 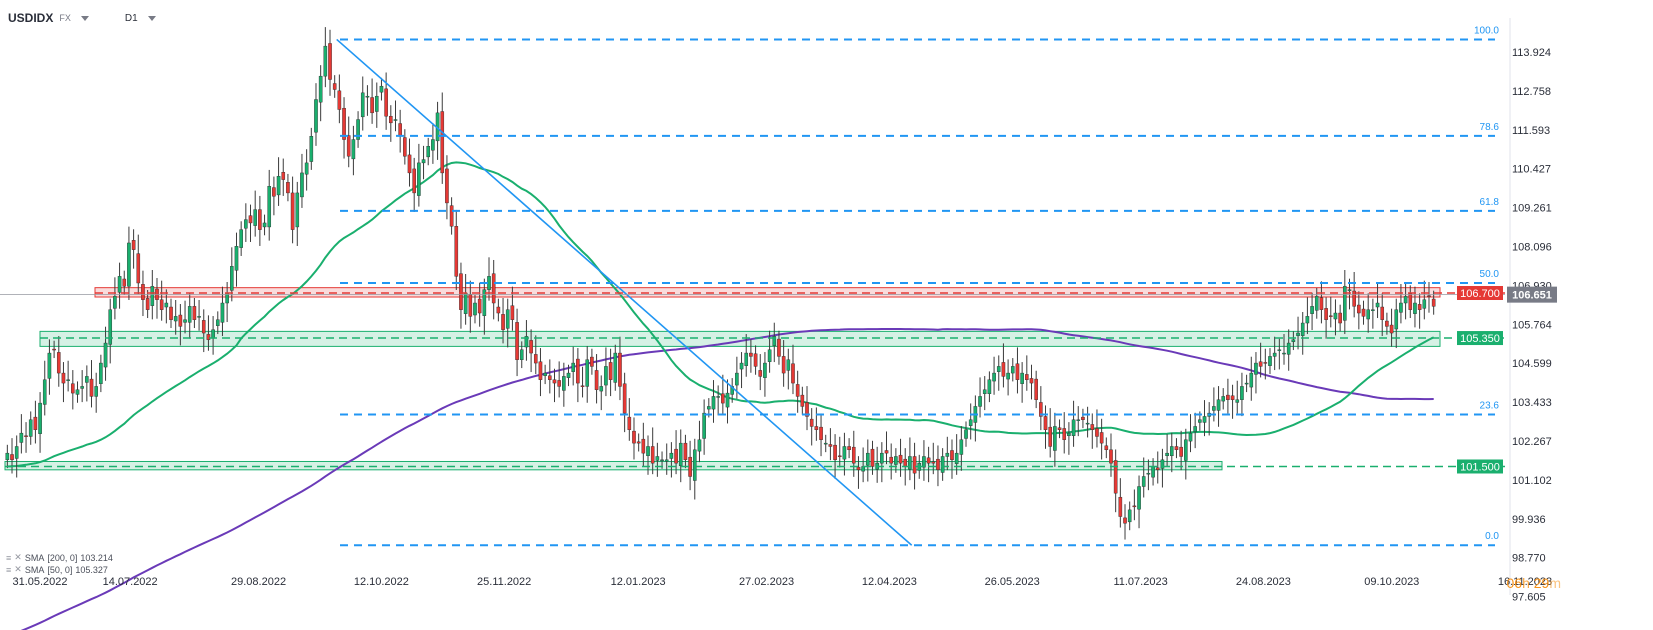 What do you see at coordinates (31, 18) in the screenshot?
I see `symbol-label: USDIDX` at bounding box center [31, 18].